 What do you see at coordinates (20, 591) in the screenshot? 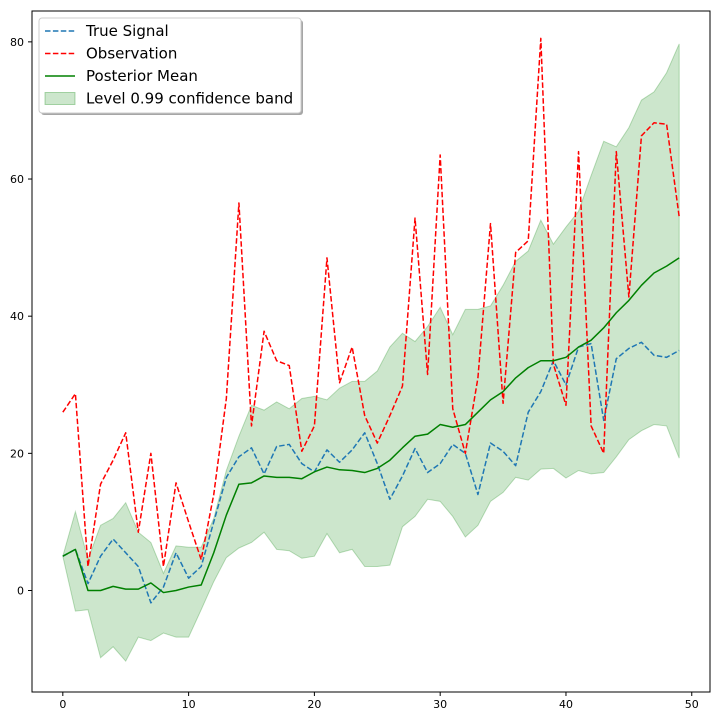
I see `y-tick-label: 0` at bounding box center [20, 591].